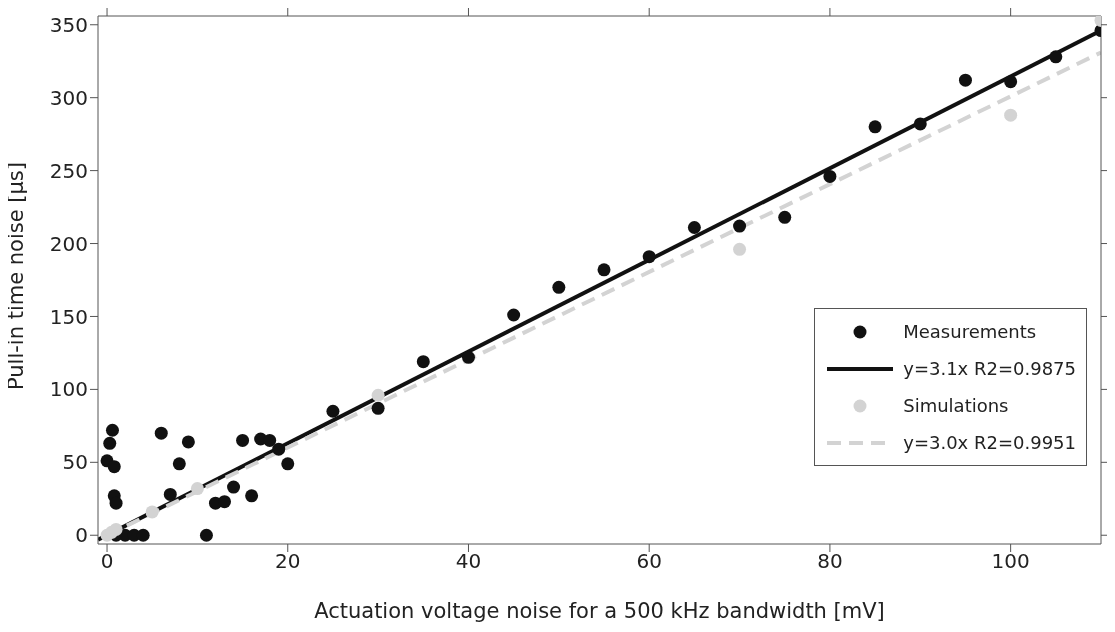 The height and width of the screenshot is (632, 1115). I want to click on x-tick-label: 20, so click(288, 561).